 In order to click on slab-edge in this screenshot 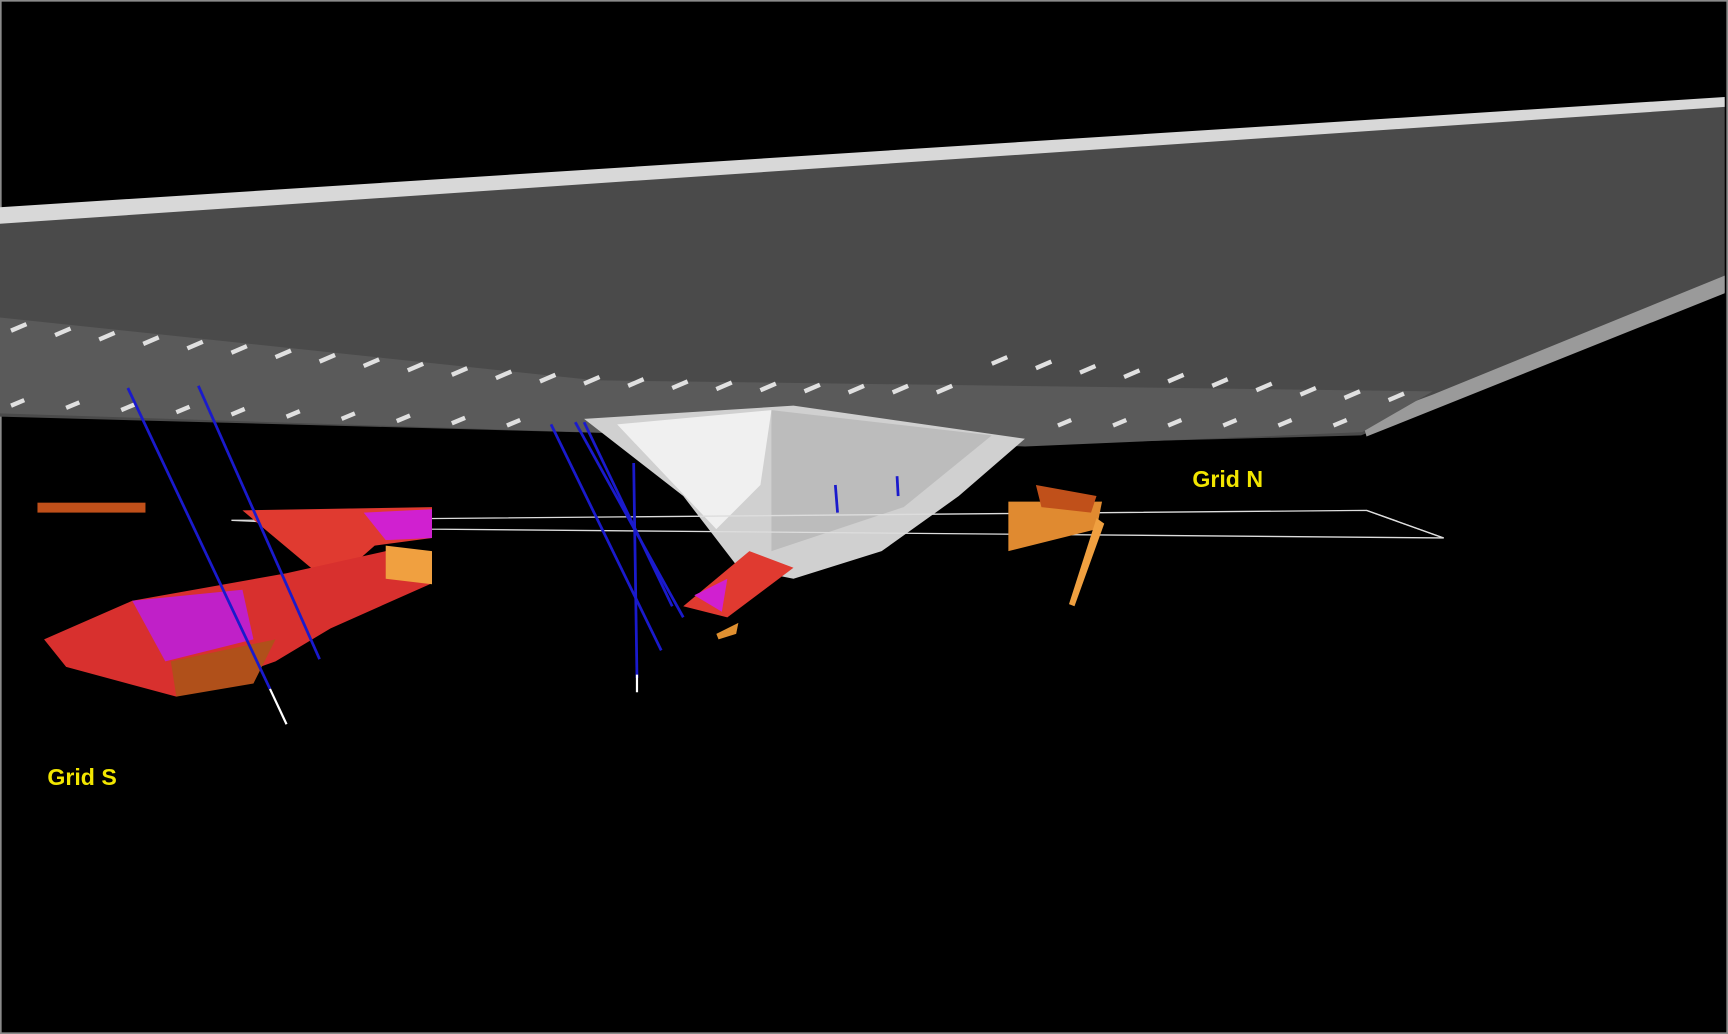, I will do `click(862, 160)`.